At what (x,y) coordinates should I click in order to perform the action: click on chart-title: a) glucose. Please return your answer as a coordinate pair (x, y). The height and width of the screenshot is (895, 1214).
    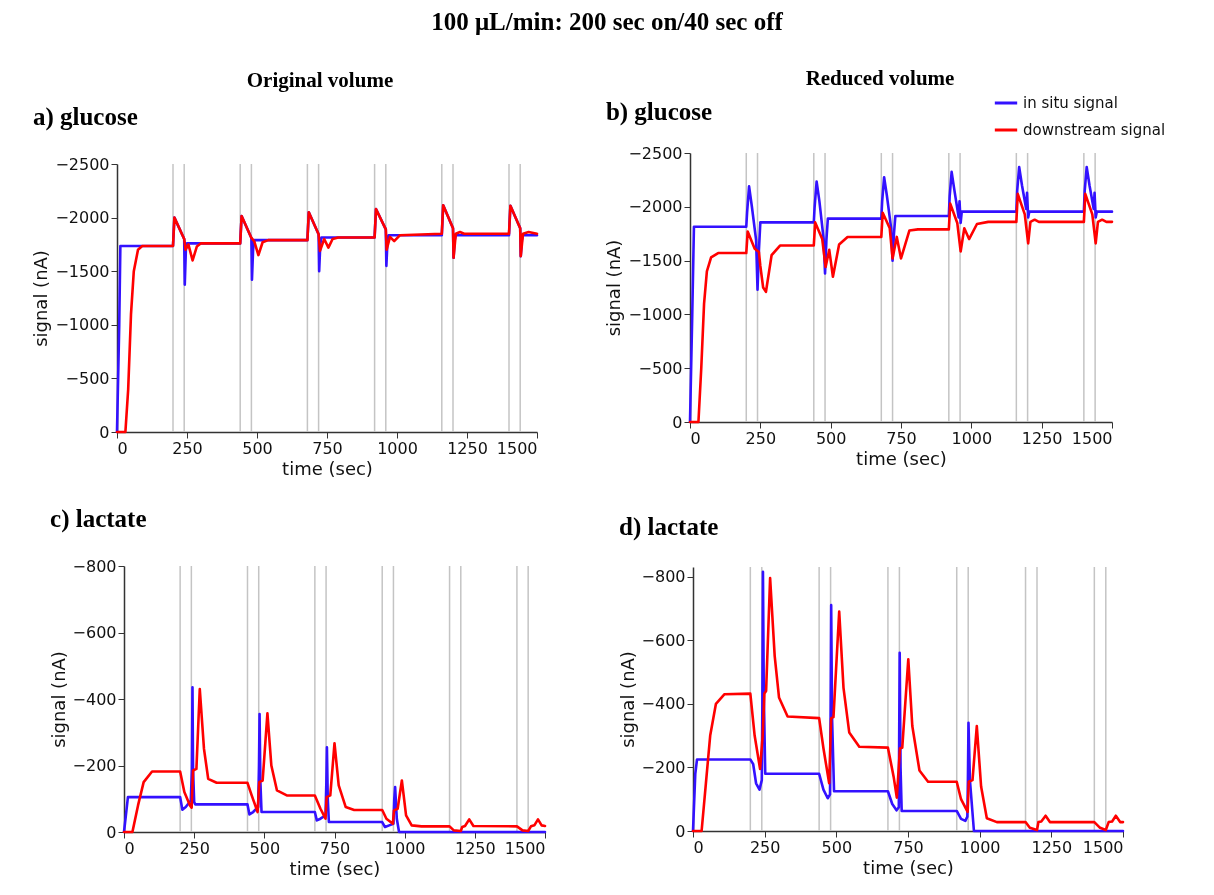
    Looking at the image, I should click on (85, 117).